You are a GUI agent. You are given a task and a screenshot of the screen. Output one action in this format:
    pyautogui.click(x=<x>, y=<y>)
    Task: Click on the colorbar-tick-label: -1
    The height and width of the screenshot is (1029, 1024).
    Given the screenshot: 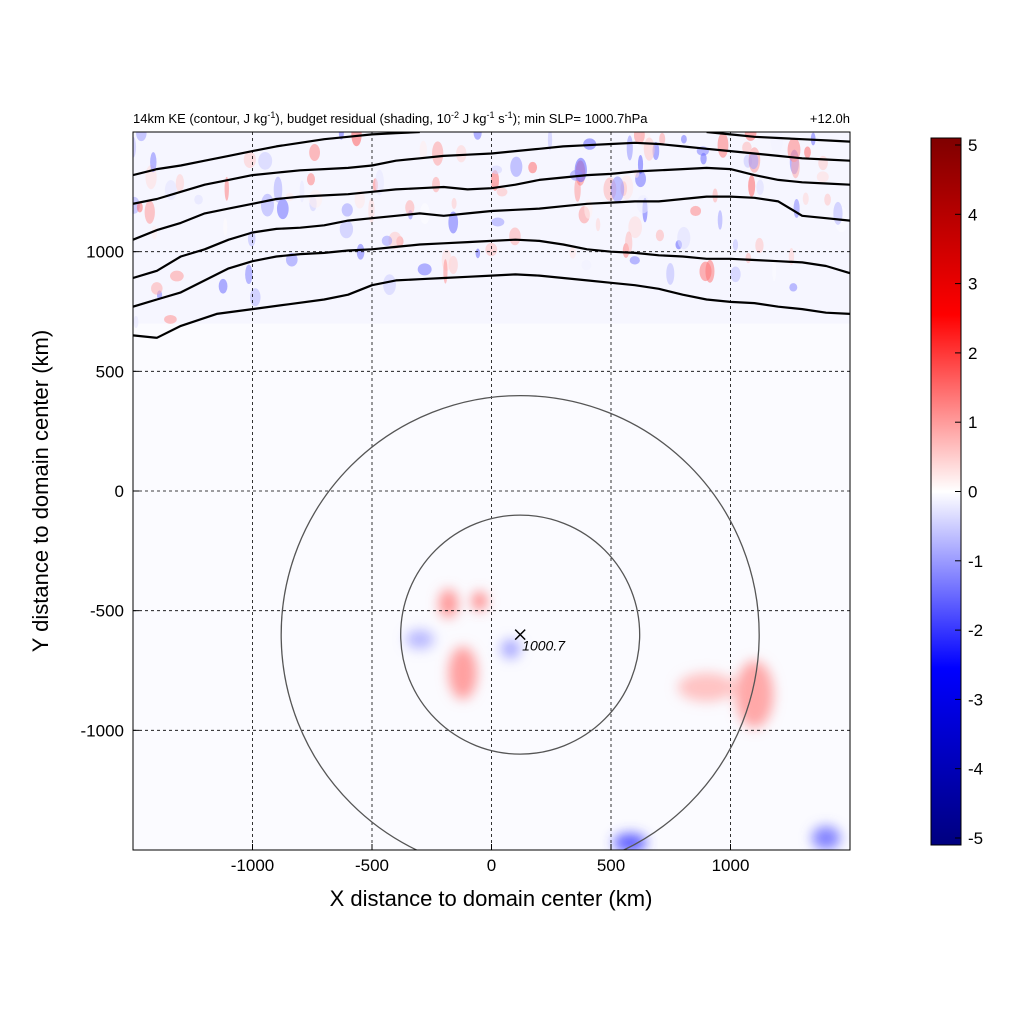 What is the action you would take?
    pyautogui.click(x=975, y=561)
    